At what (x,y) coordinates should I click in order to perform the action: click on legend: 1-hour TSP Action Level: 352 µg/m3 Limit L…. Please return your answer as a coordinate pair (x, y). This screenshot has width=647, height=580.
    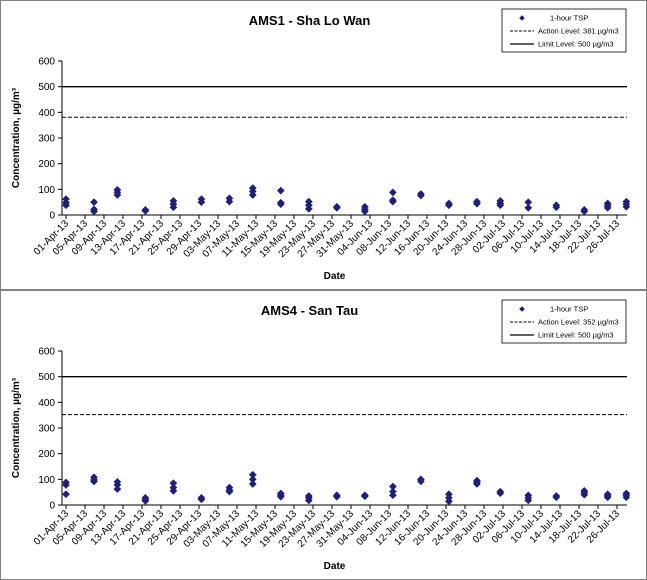
    Looking at the image, I should click on (564, 321).